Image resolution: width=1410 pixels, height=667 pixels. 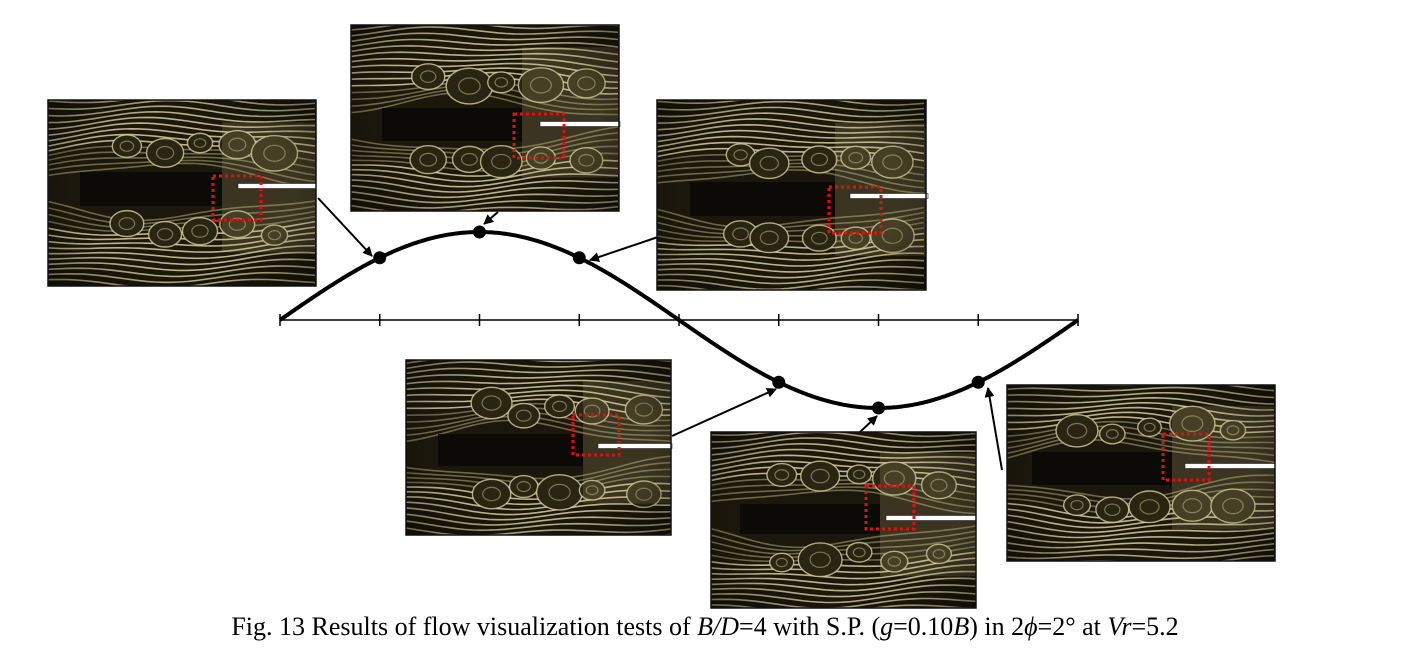 What do you see at coordinates (1155, 626) in the screenshot?
I see `caption-vr-eq: =5.2` at bounding box center [1155, 626].